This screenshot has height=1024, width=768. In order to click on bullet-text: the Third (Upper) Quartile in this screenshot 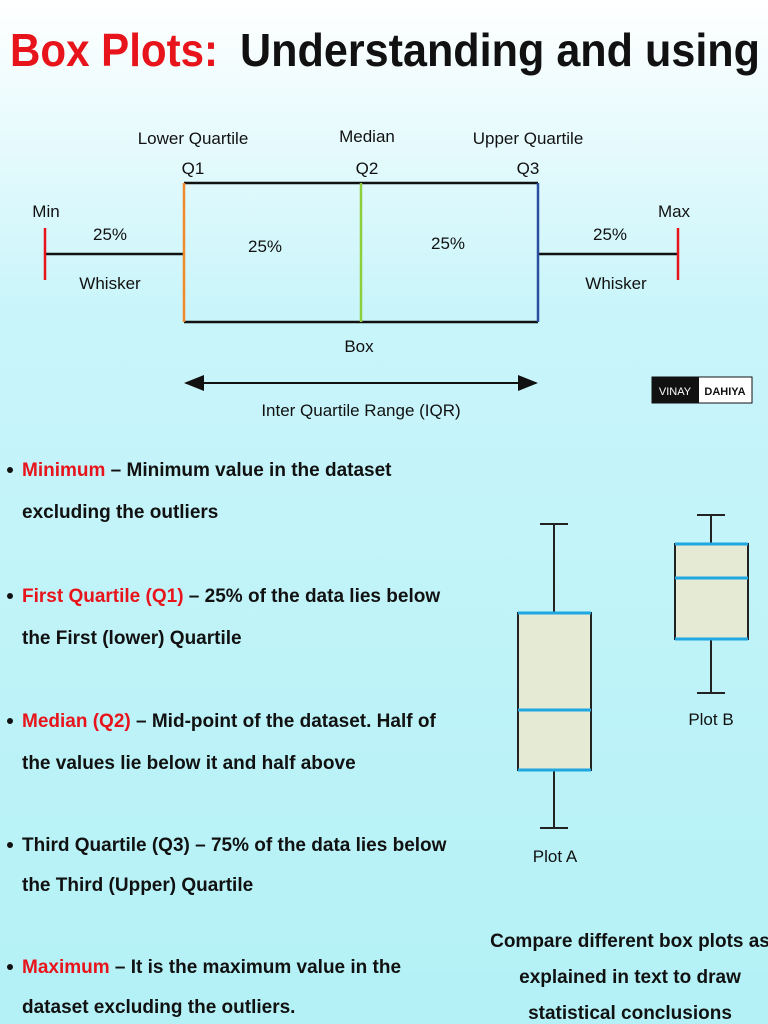, I will do `click(137, 885)`.